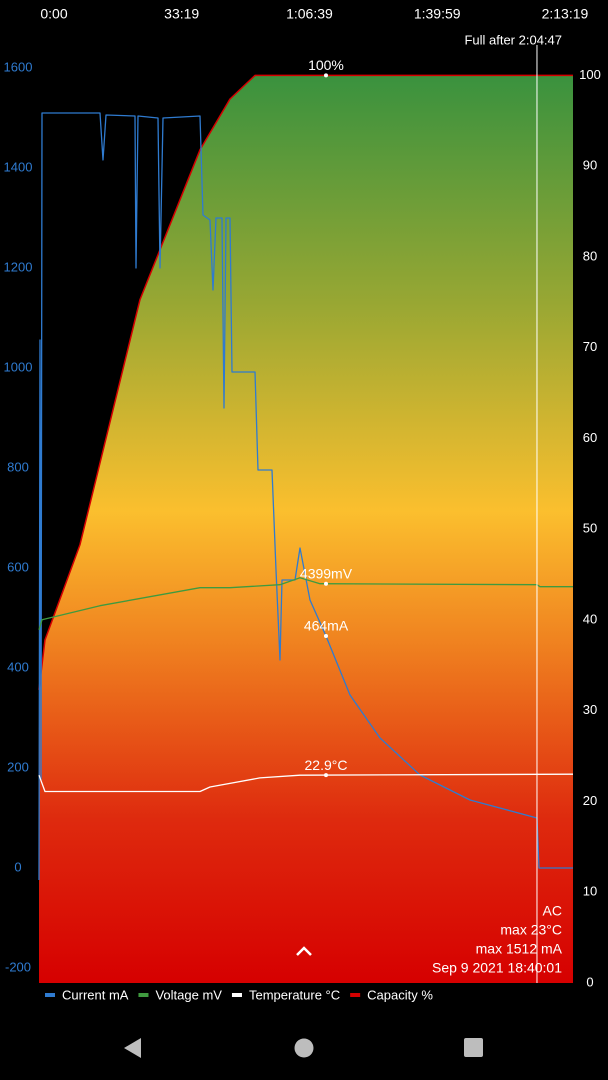 Image resolution: width=608 pixels, height=1080 pixels. I want to click on legend-label: Current mA, so click(95, 994).